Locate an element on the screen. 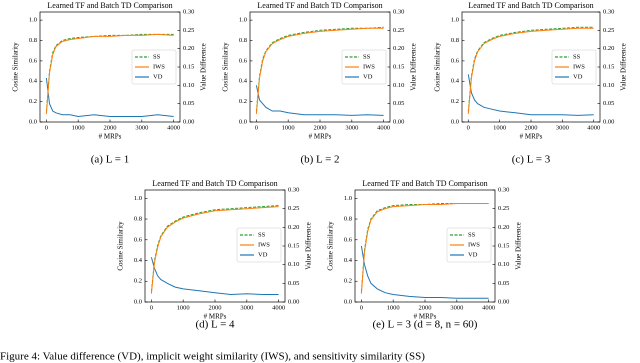  subfigure-caption: (a) L = 1 is located at coordinates (110, 160).